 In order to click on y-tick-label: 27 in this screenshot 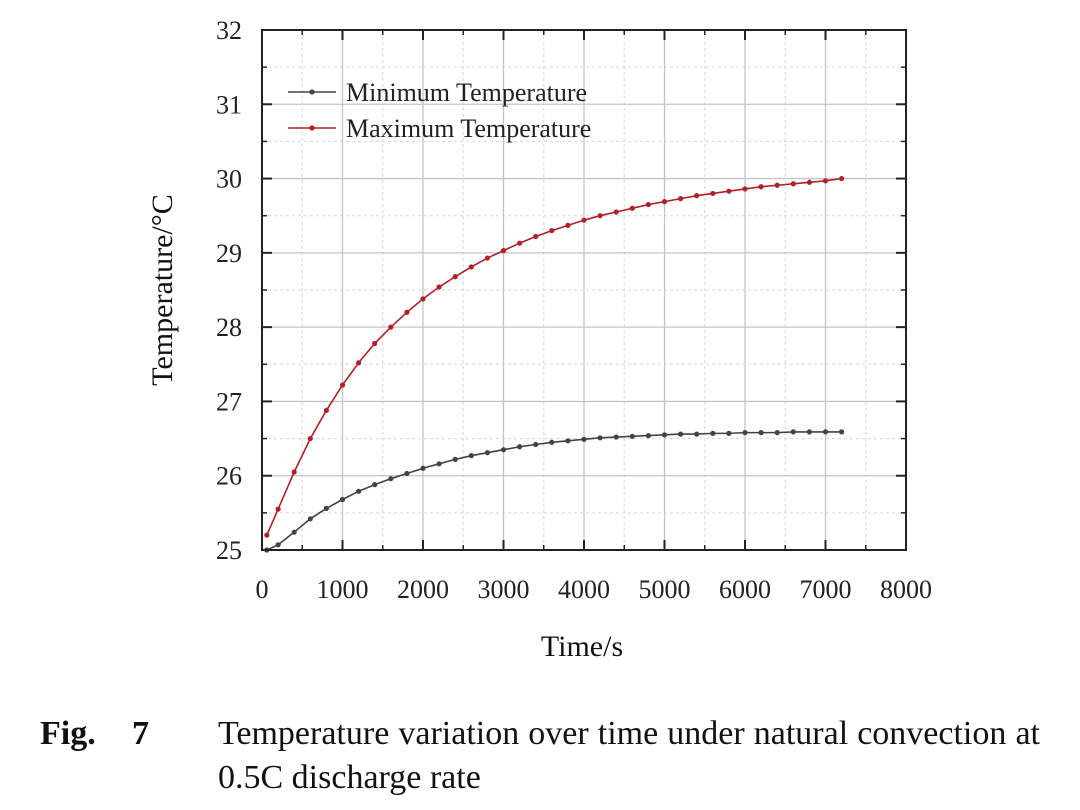, I will do `click(229, 401)`.